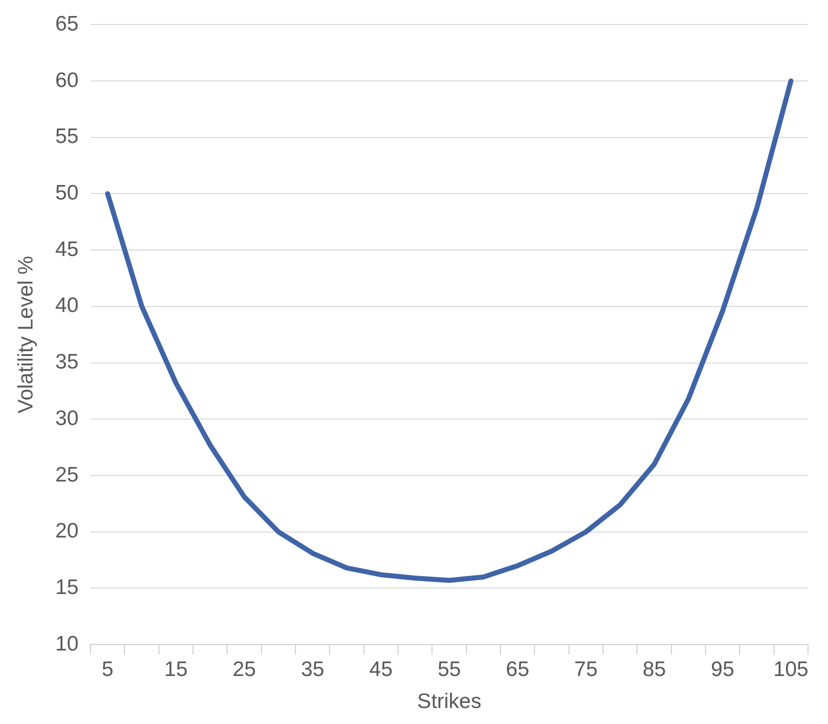 The height and width of the screenshot is (724, 828). What do you see at coordinates (67, 474) in the screenshot?
I see `y-tick-label: 25` at bounding box center [67, 474].